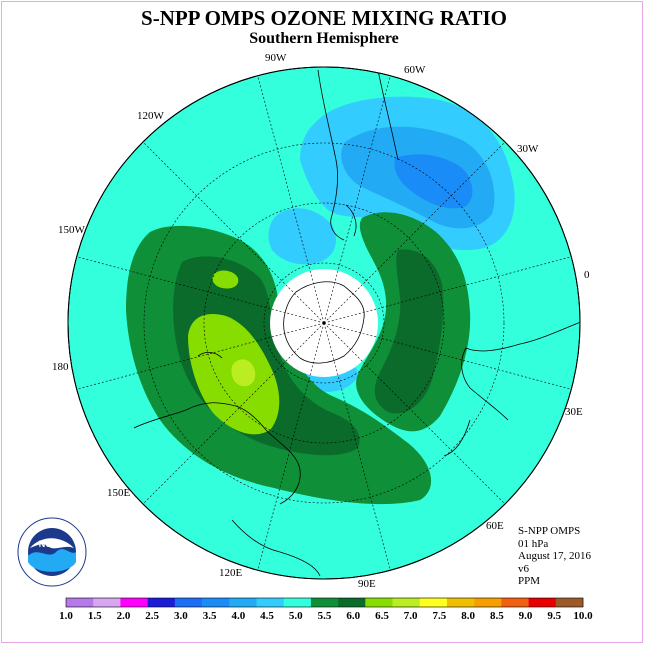 The image size is (648, 648). I want to click on colorbar-tick-label: 8.5, so click(497, 616).